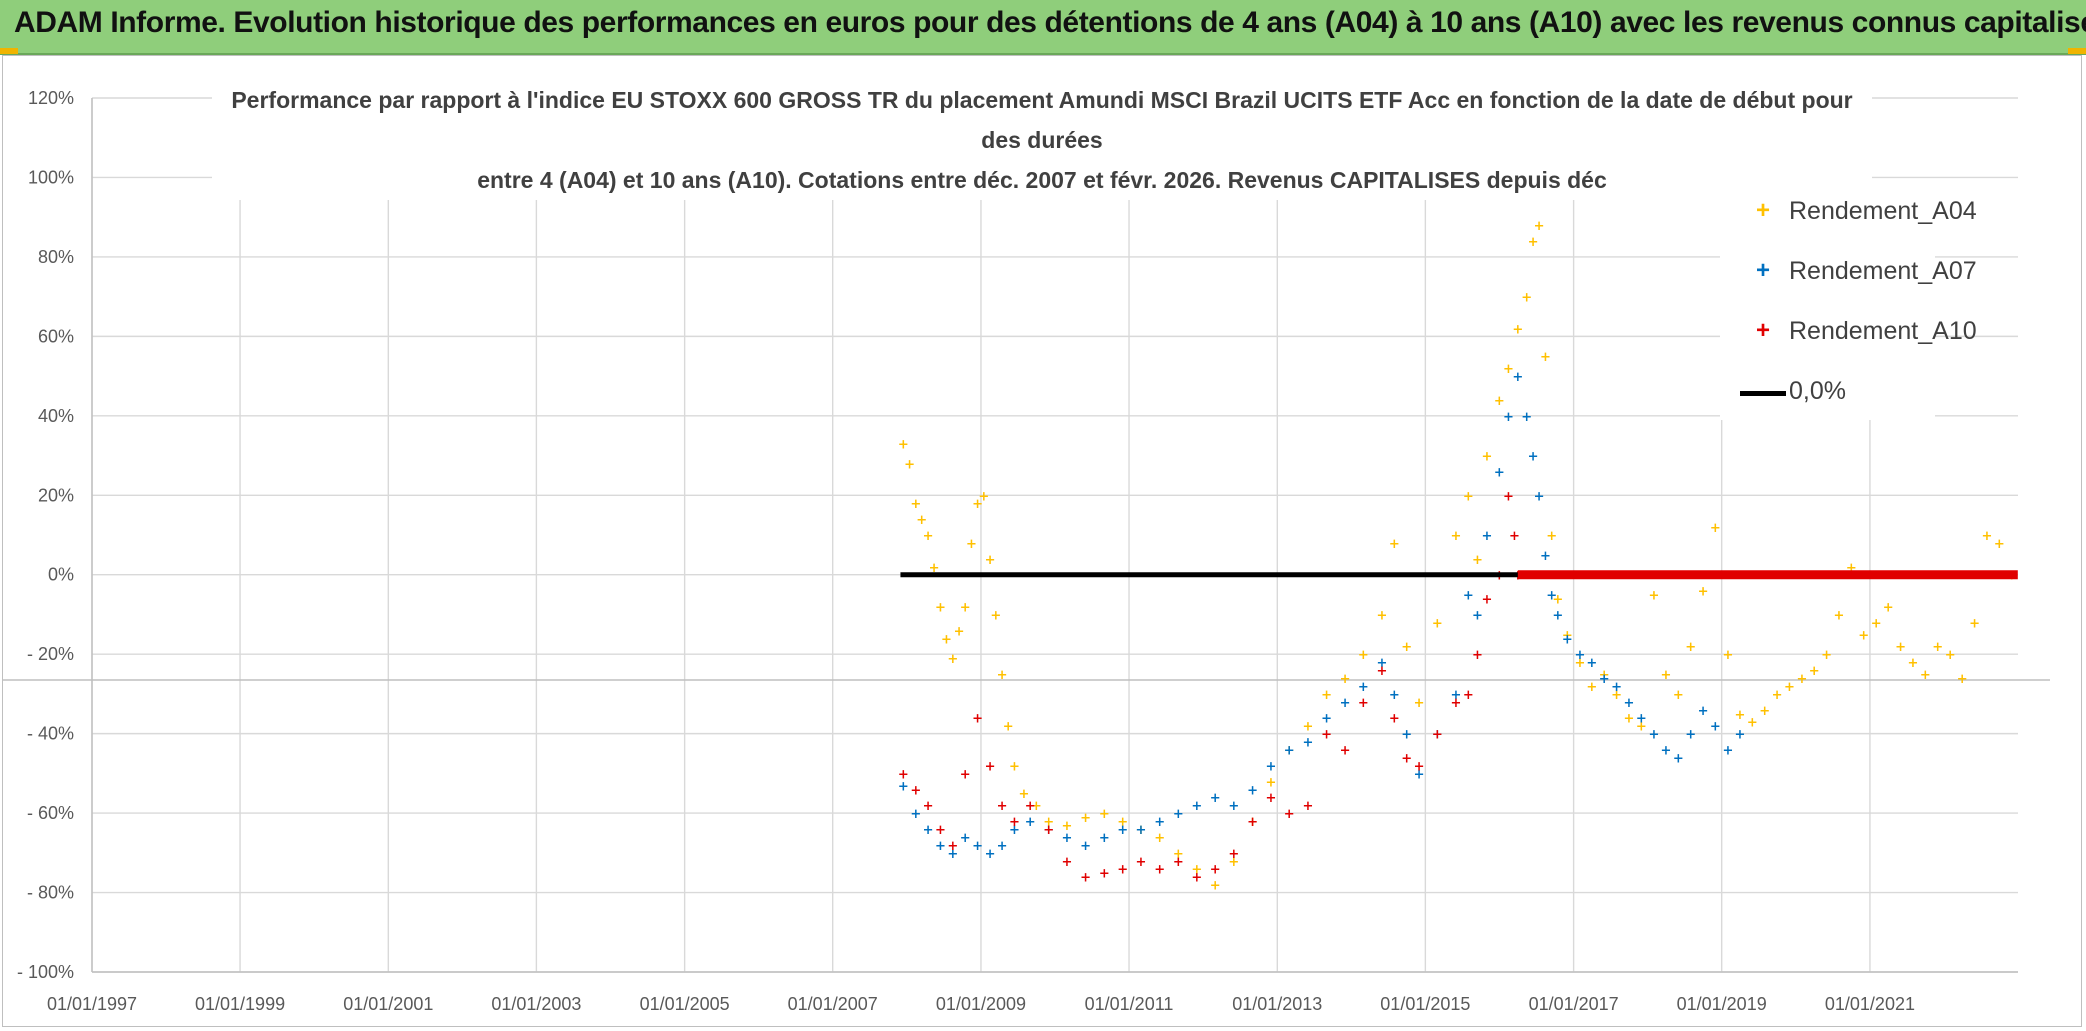 The width and height of the screenshot is (2086, 1031). I want to click on x-tick-label: 01/01/1999, so click(240, 1004).